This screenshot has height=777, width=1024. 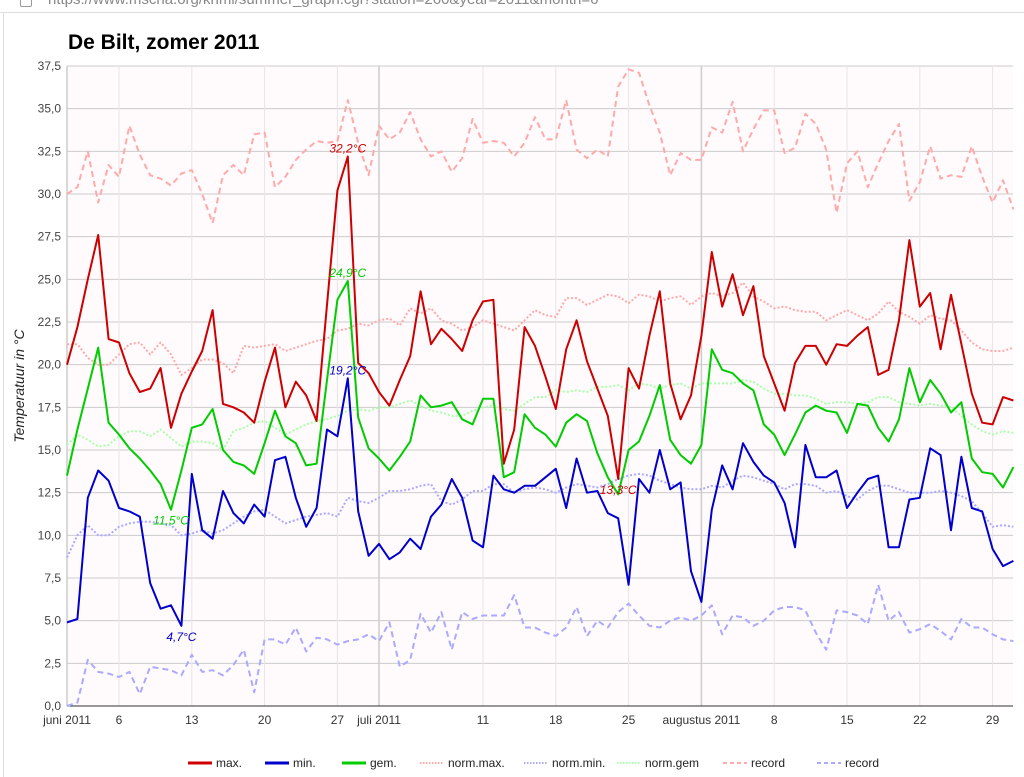 What do you see at coordinates (618, 490) in the screenshot?
I see `data-label: 13,3°C` at bounding box center [618, 490].